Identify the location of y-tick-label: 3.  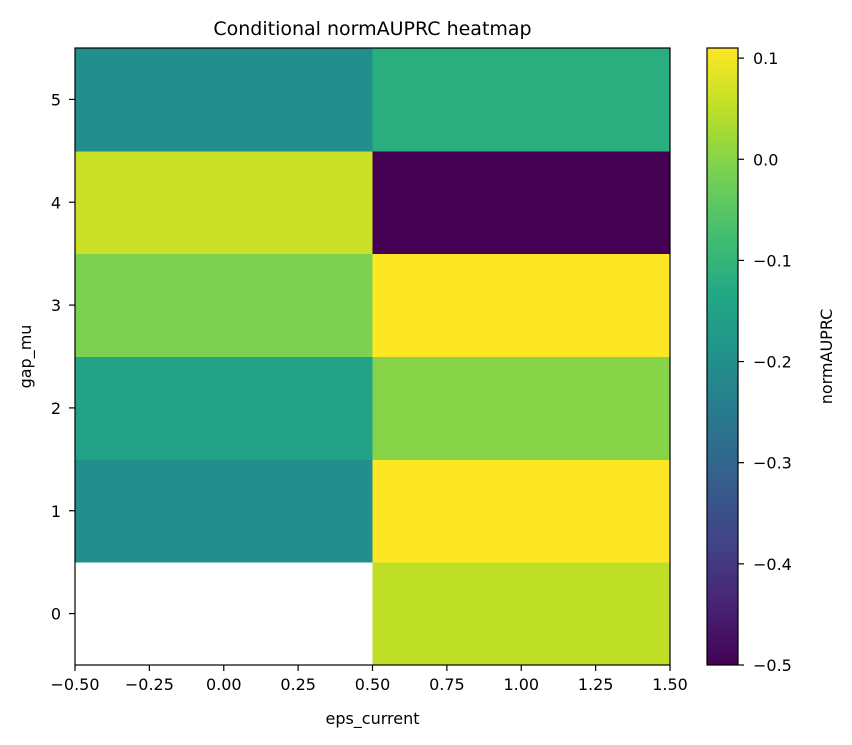
(56, 305).